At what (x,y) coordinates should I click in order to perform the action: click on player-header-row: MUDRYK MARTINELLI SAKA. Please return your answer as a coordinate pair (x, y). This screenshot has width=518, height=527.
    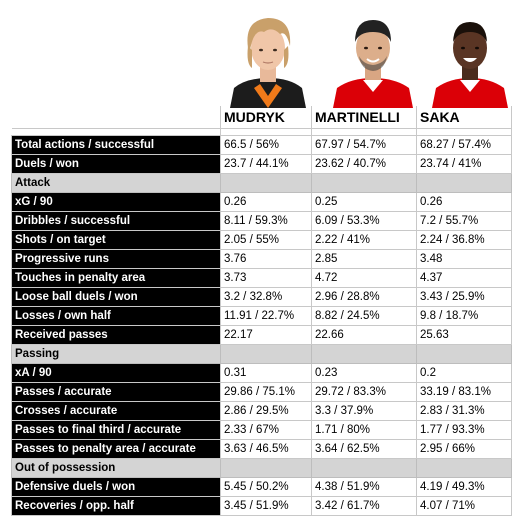
    Looking at the image, I should click on (261, 117).